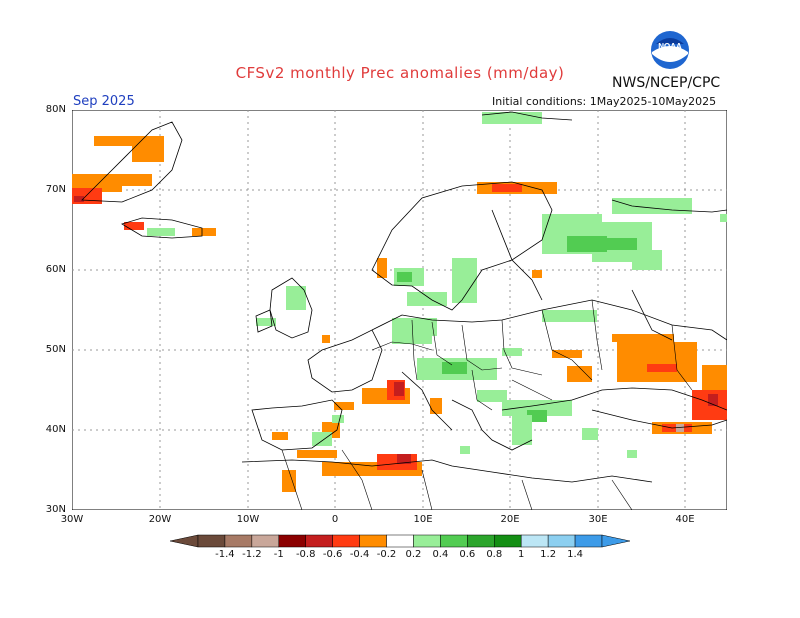  Describe the element at coordinates (400, 73) in the screenshot. I see `map-title: CFSv2 monthly Prec anomalies (mm/day)` at that location.